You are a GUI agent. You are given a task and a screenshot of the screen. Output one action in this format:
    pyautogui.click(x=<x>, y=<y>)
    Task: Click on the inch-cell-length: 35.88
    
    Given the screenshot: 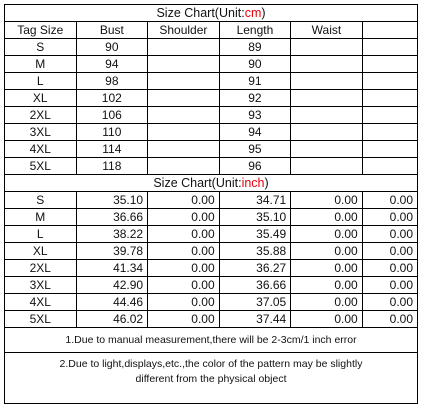 What is the action you would take?
    pyautogui.click(x=255, y=251)
    